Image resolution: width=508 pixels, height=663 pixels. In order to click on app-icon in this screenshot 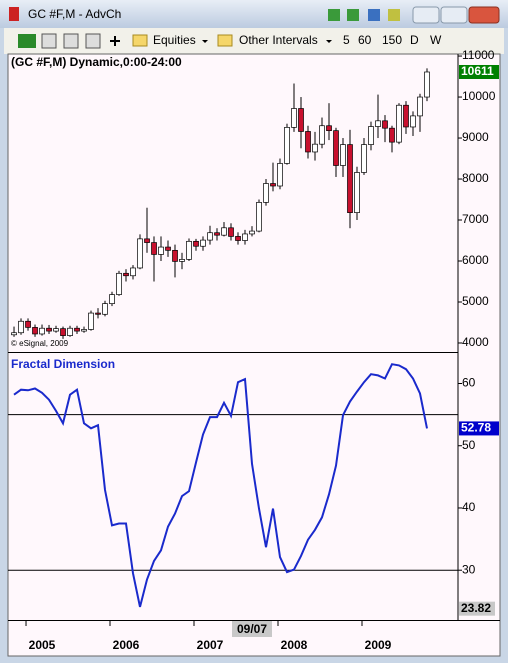, I will do `click(14, 14)`.